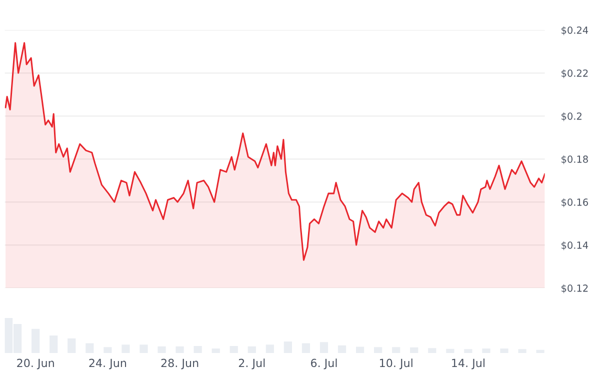 The width and height of the screenshot is (600, 380). What do you see at coordinates (107, 364) in the screenshot?
I see `x-tick-label: 24. Jun` at bounding box center [107, 364].